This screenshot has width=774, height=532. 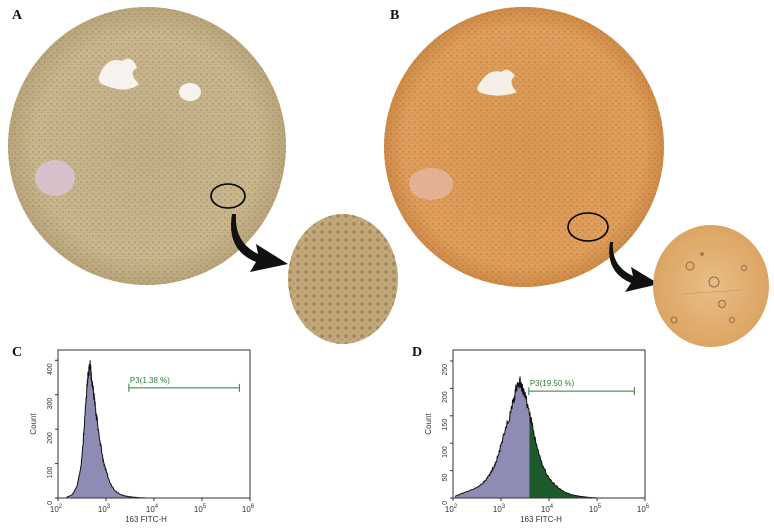 I want to click on panel-label-a: A, so click(x=17, y=15).